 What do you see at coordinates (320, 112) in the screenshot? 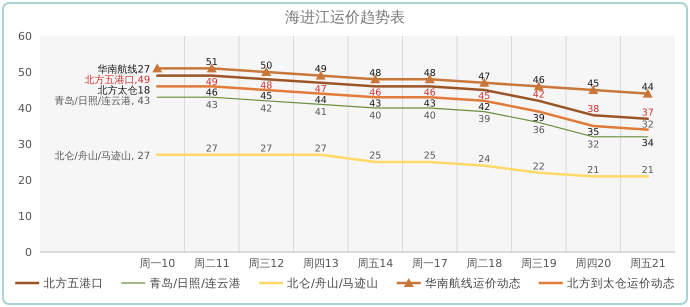
I see `data-label: 41` at bounding box center [320, 112].